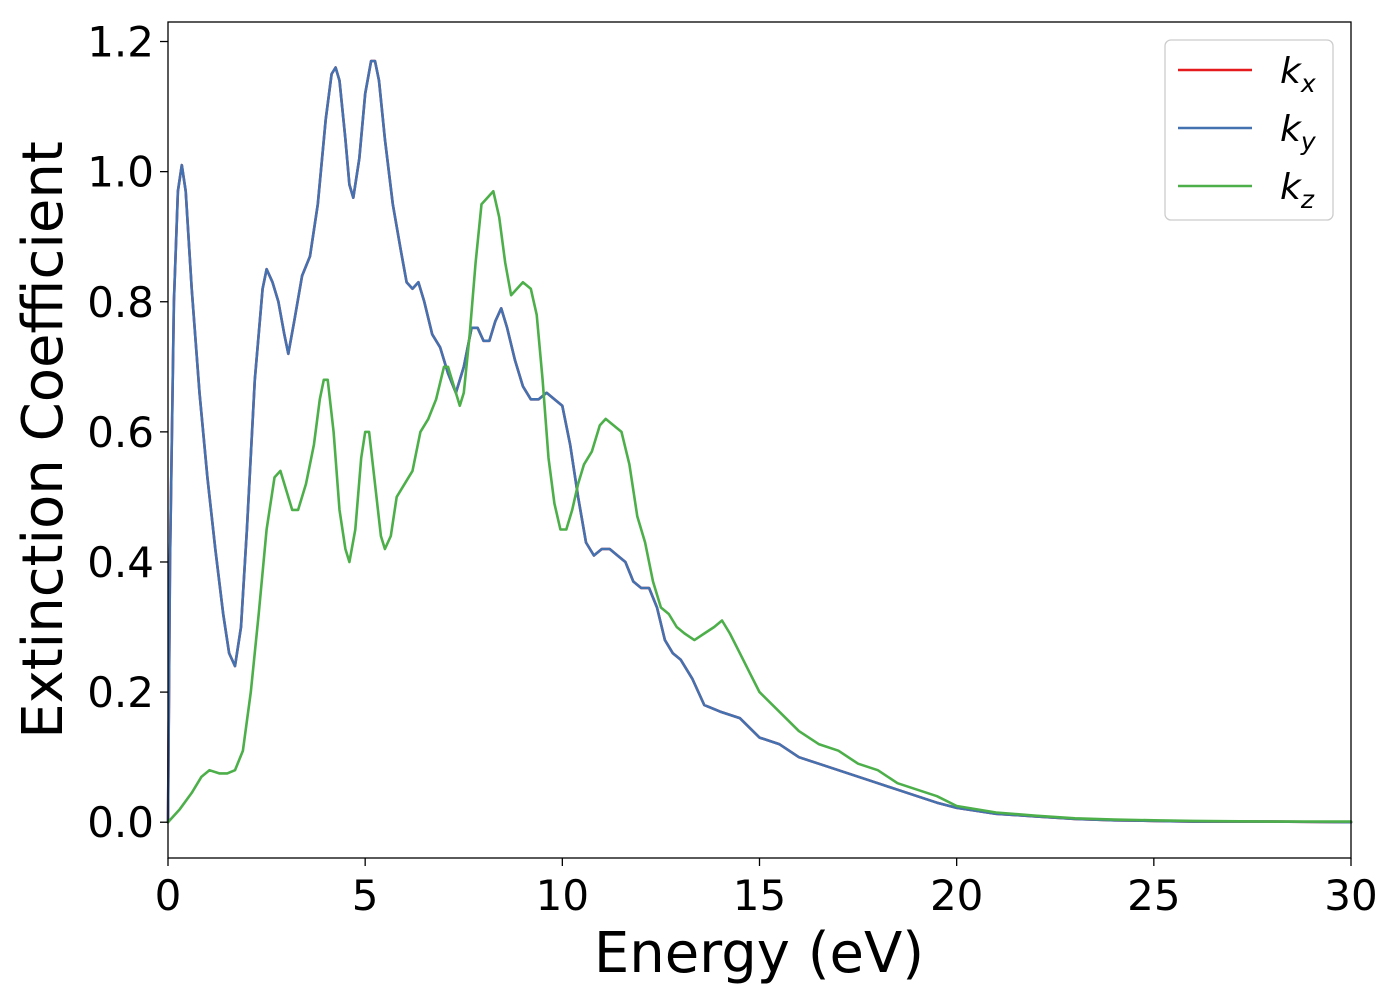 The width and height of the screenshot is (1400, 1000). I want to click on y-tick-label: 0.2, so click(120, 692).